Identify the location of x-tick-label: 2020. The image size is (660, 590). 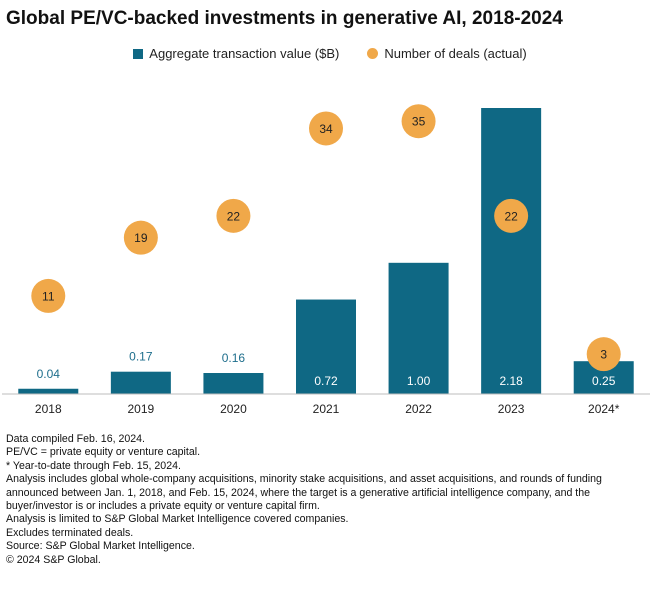
(233, 409).